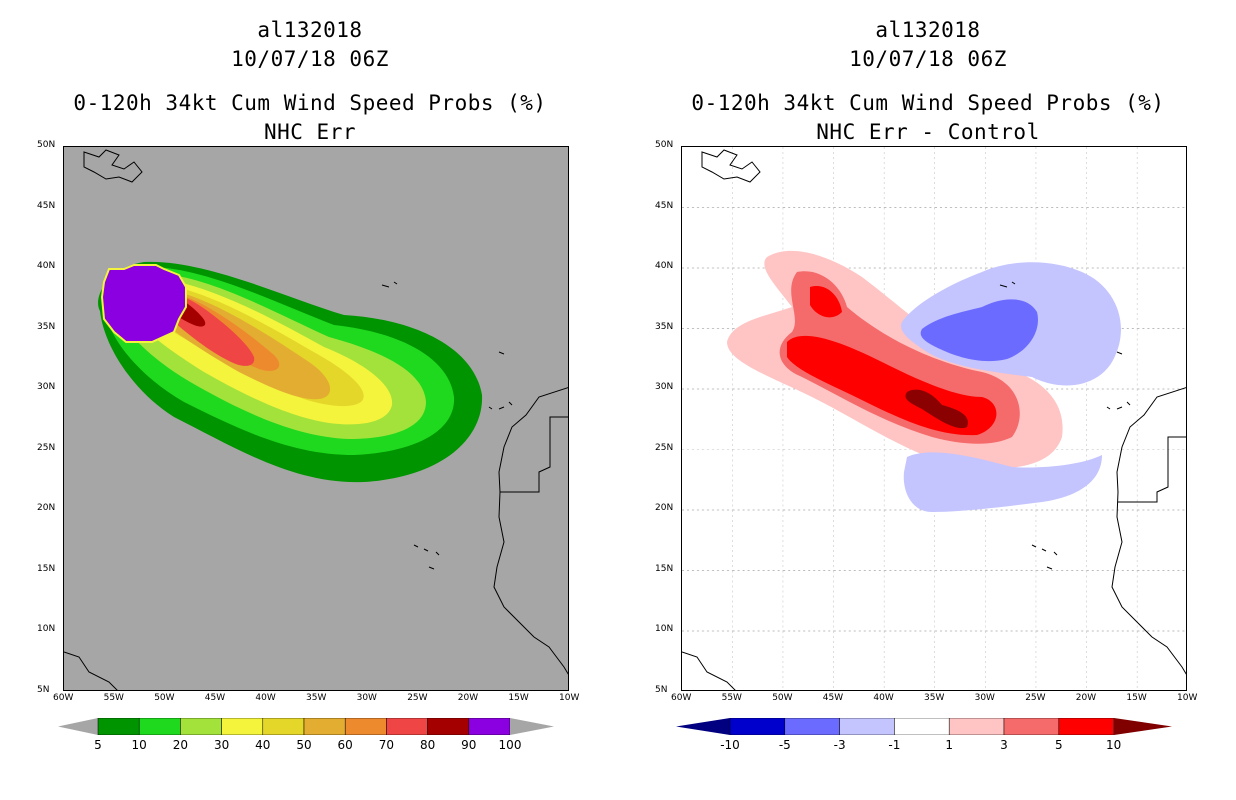  I want to click on colorbar-label: 100, so click(510, 745).